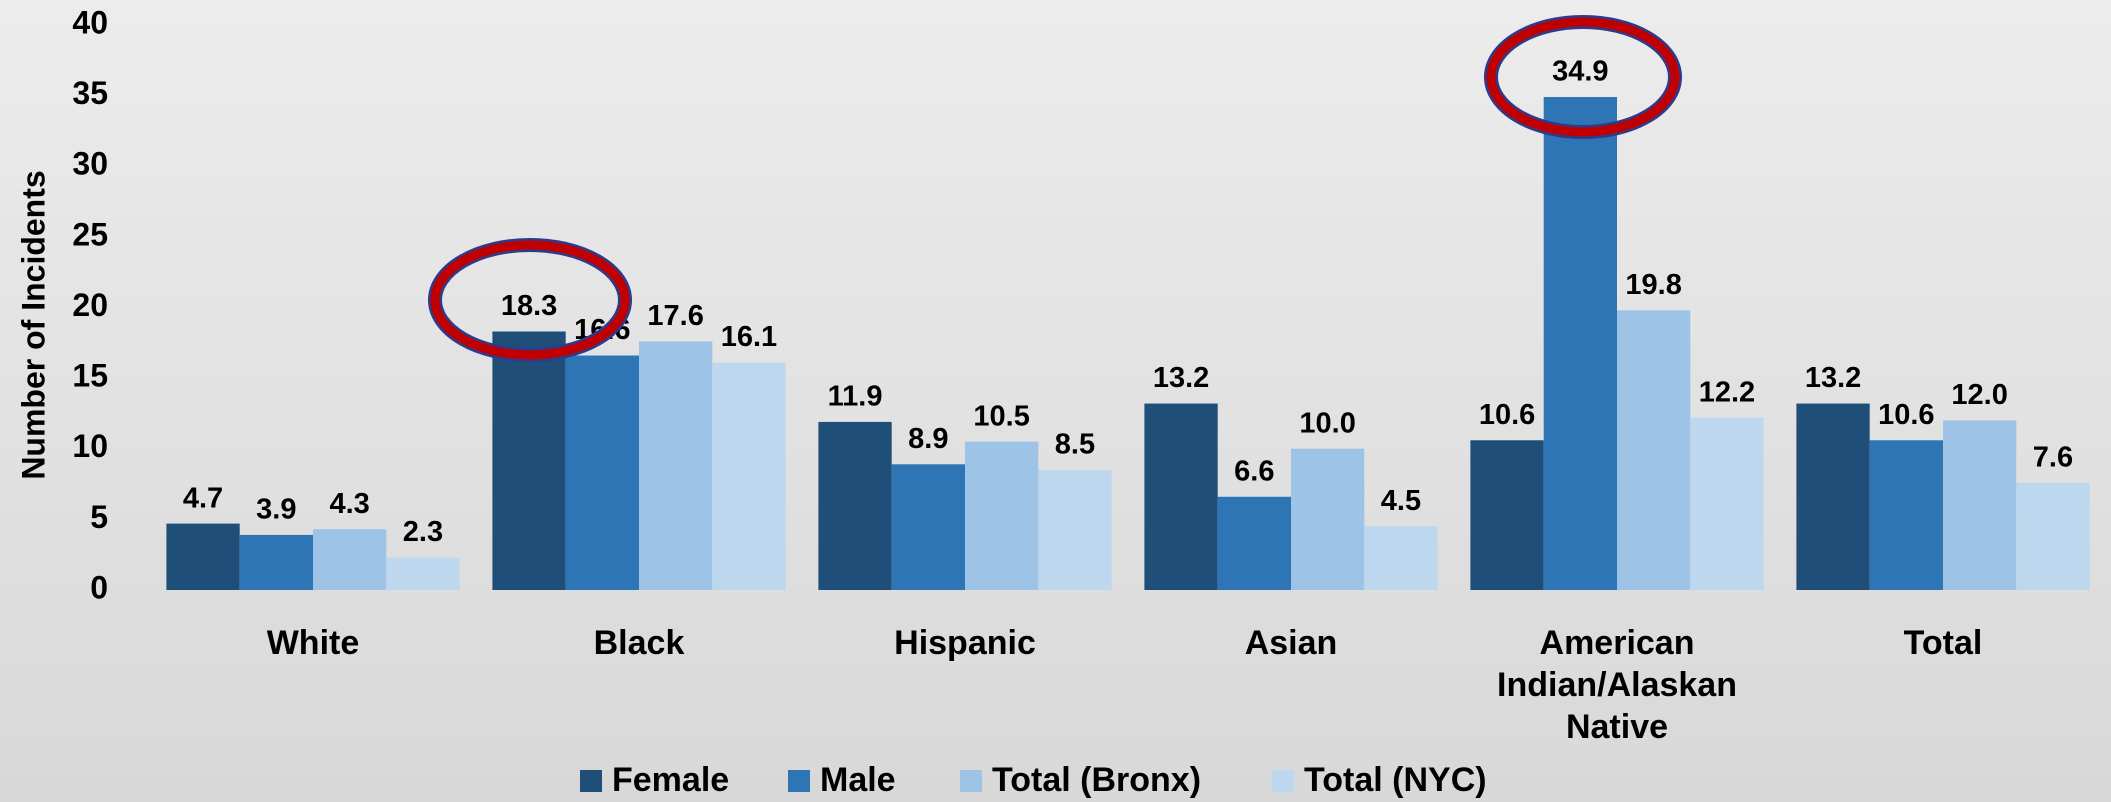  Describe the element at coordinates (313, 643) in the screenshot. I see `x-tick-label: White` at that location.